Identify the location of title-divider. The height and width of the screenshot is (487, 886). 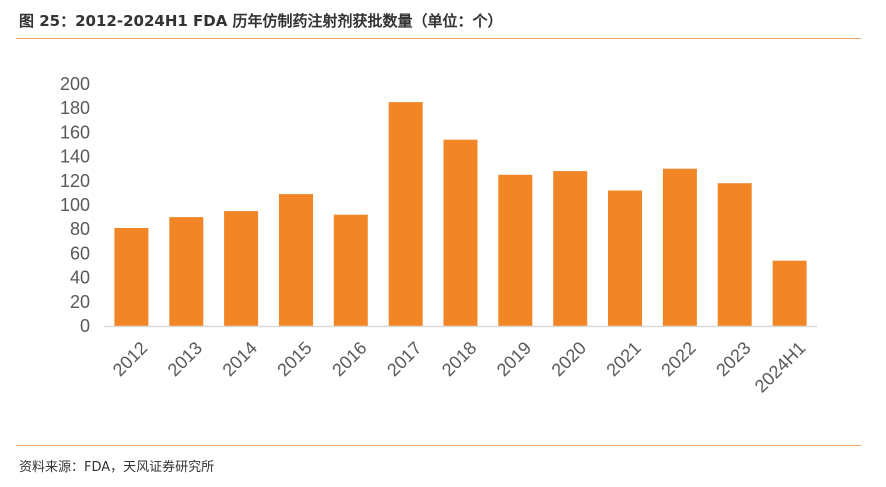
(438, 38).